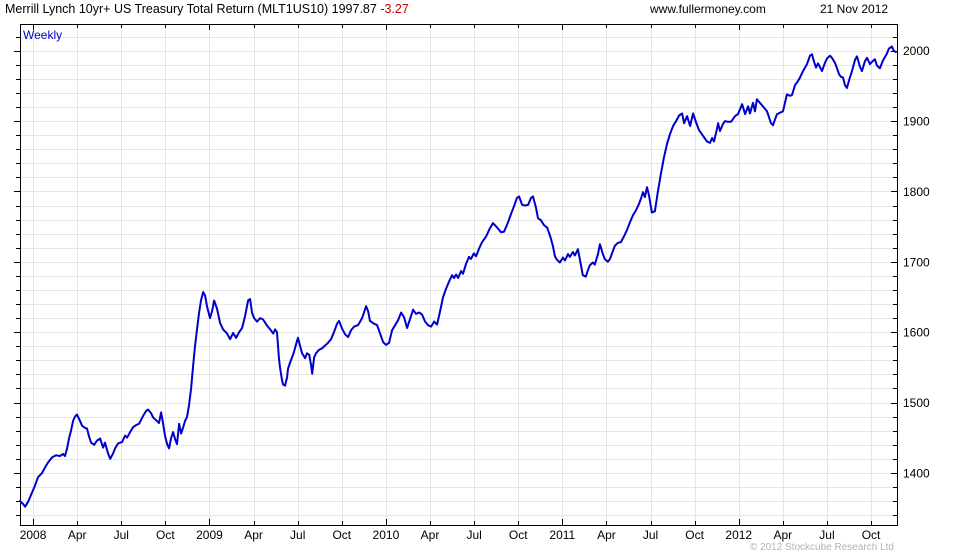 The width and height of the screenshot is (980, 560). What do you see at coordinates (33, 535) in the screenshot?
I see `x-axis-year-label: 2008` at bounding box center [33, 535].